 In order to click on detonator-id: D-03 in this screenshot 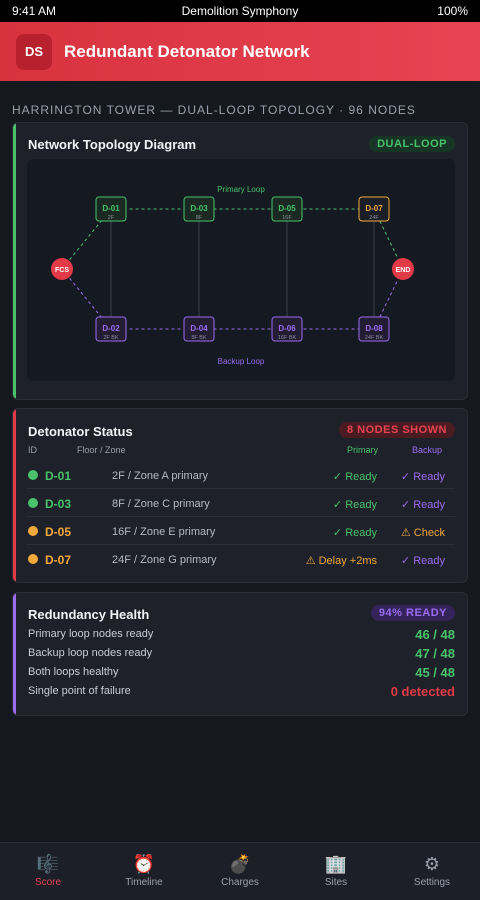, I will do `click(58, 504)`.